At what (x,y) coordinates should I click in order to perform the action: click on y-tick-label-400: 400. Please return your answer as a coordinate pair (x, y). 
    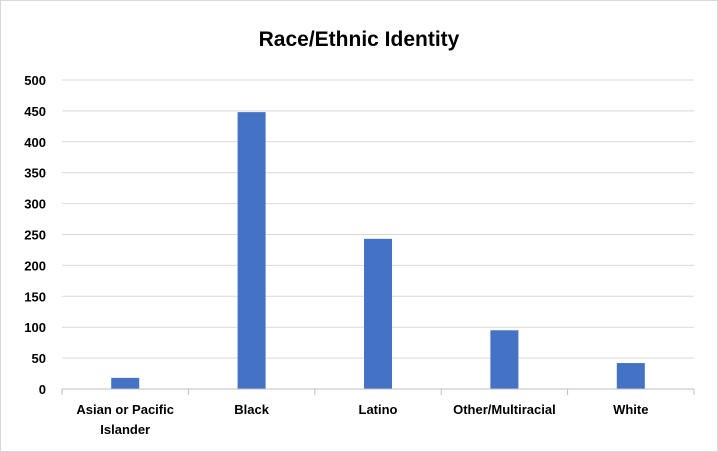
    Looking at the image, I should click on (35, 142).